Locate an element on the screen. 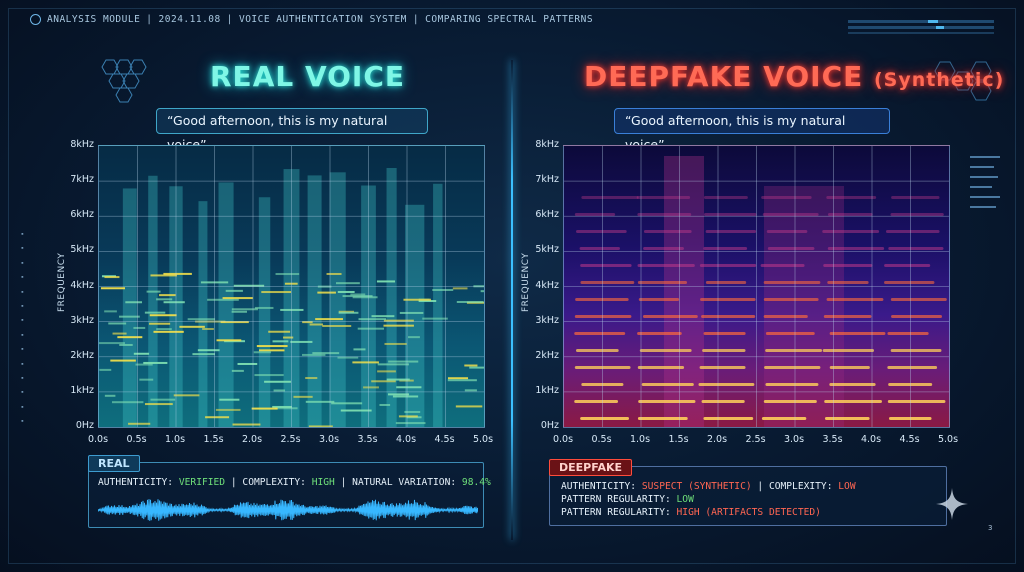 The image size is (1024, 572). real-voice-title: REAL VOICE is located at coordinates (308, 76).